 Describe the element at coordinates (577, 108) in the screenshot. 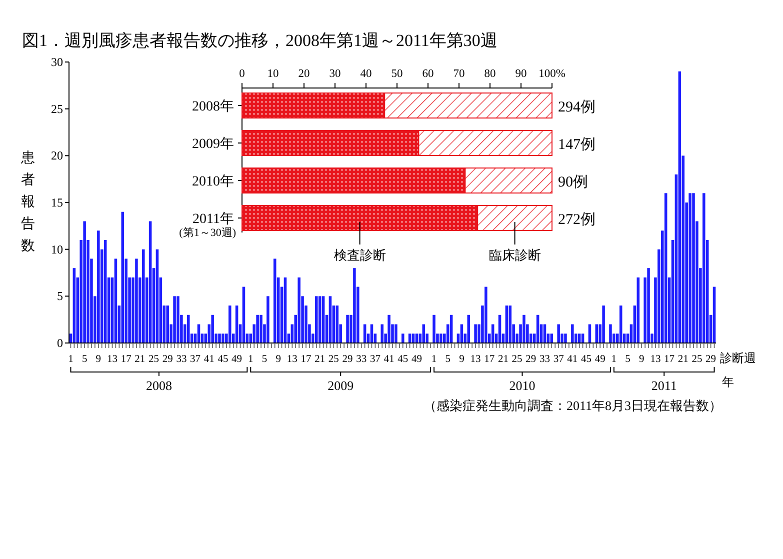

I see `annotation: 294例` at that location.